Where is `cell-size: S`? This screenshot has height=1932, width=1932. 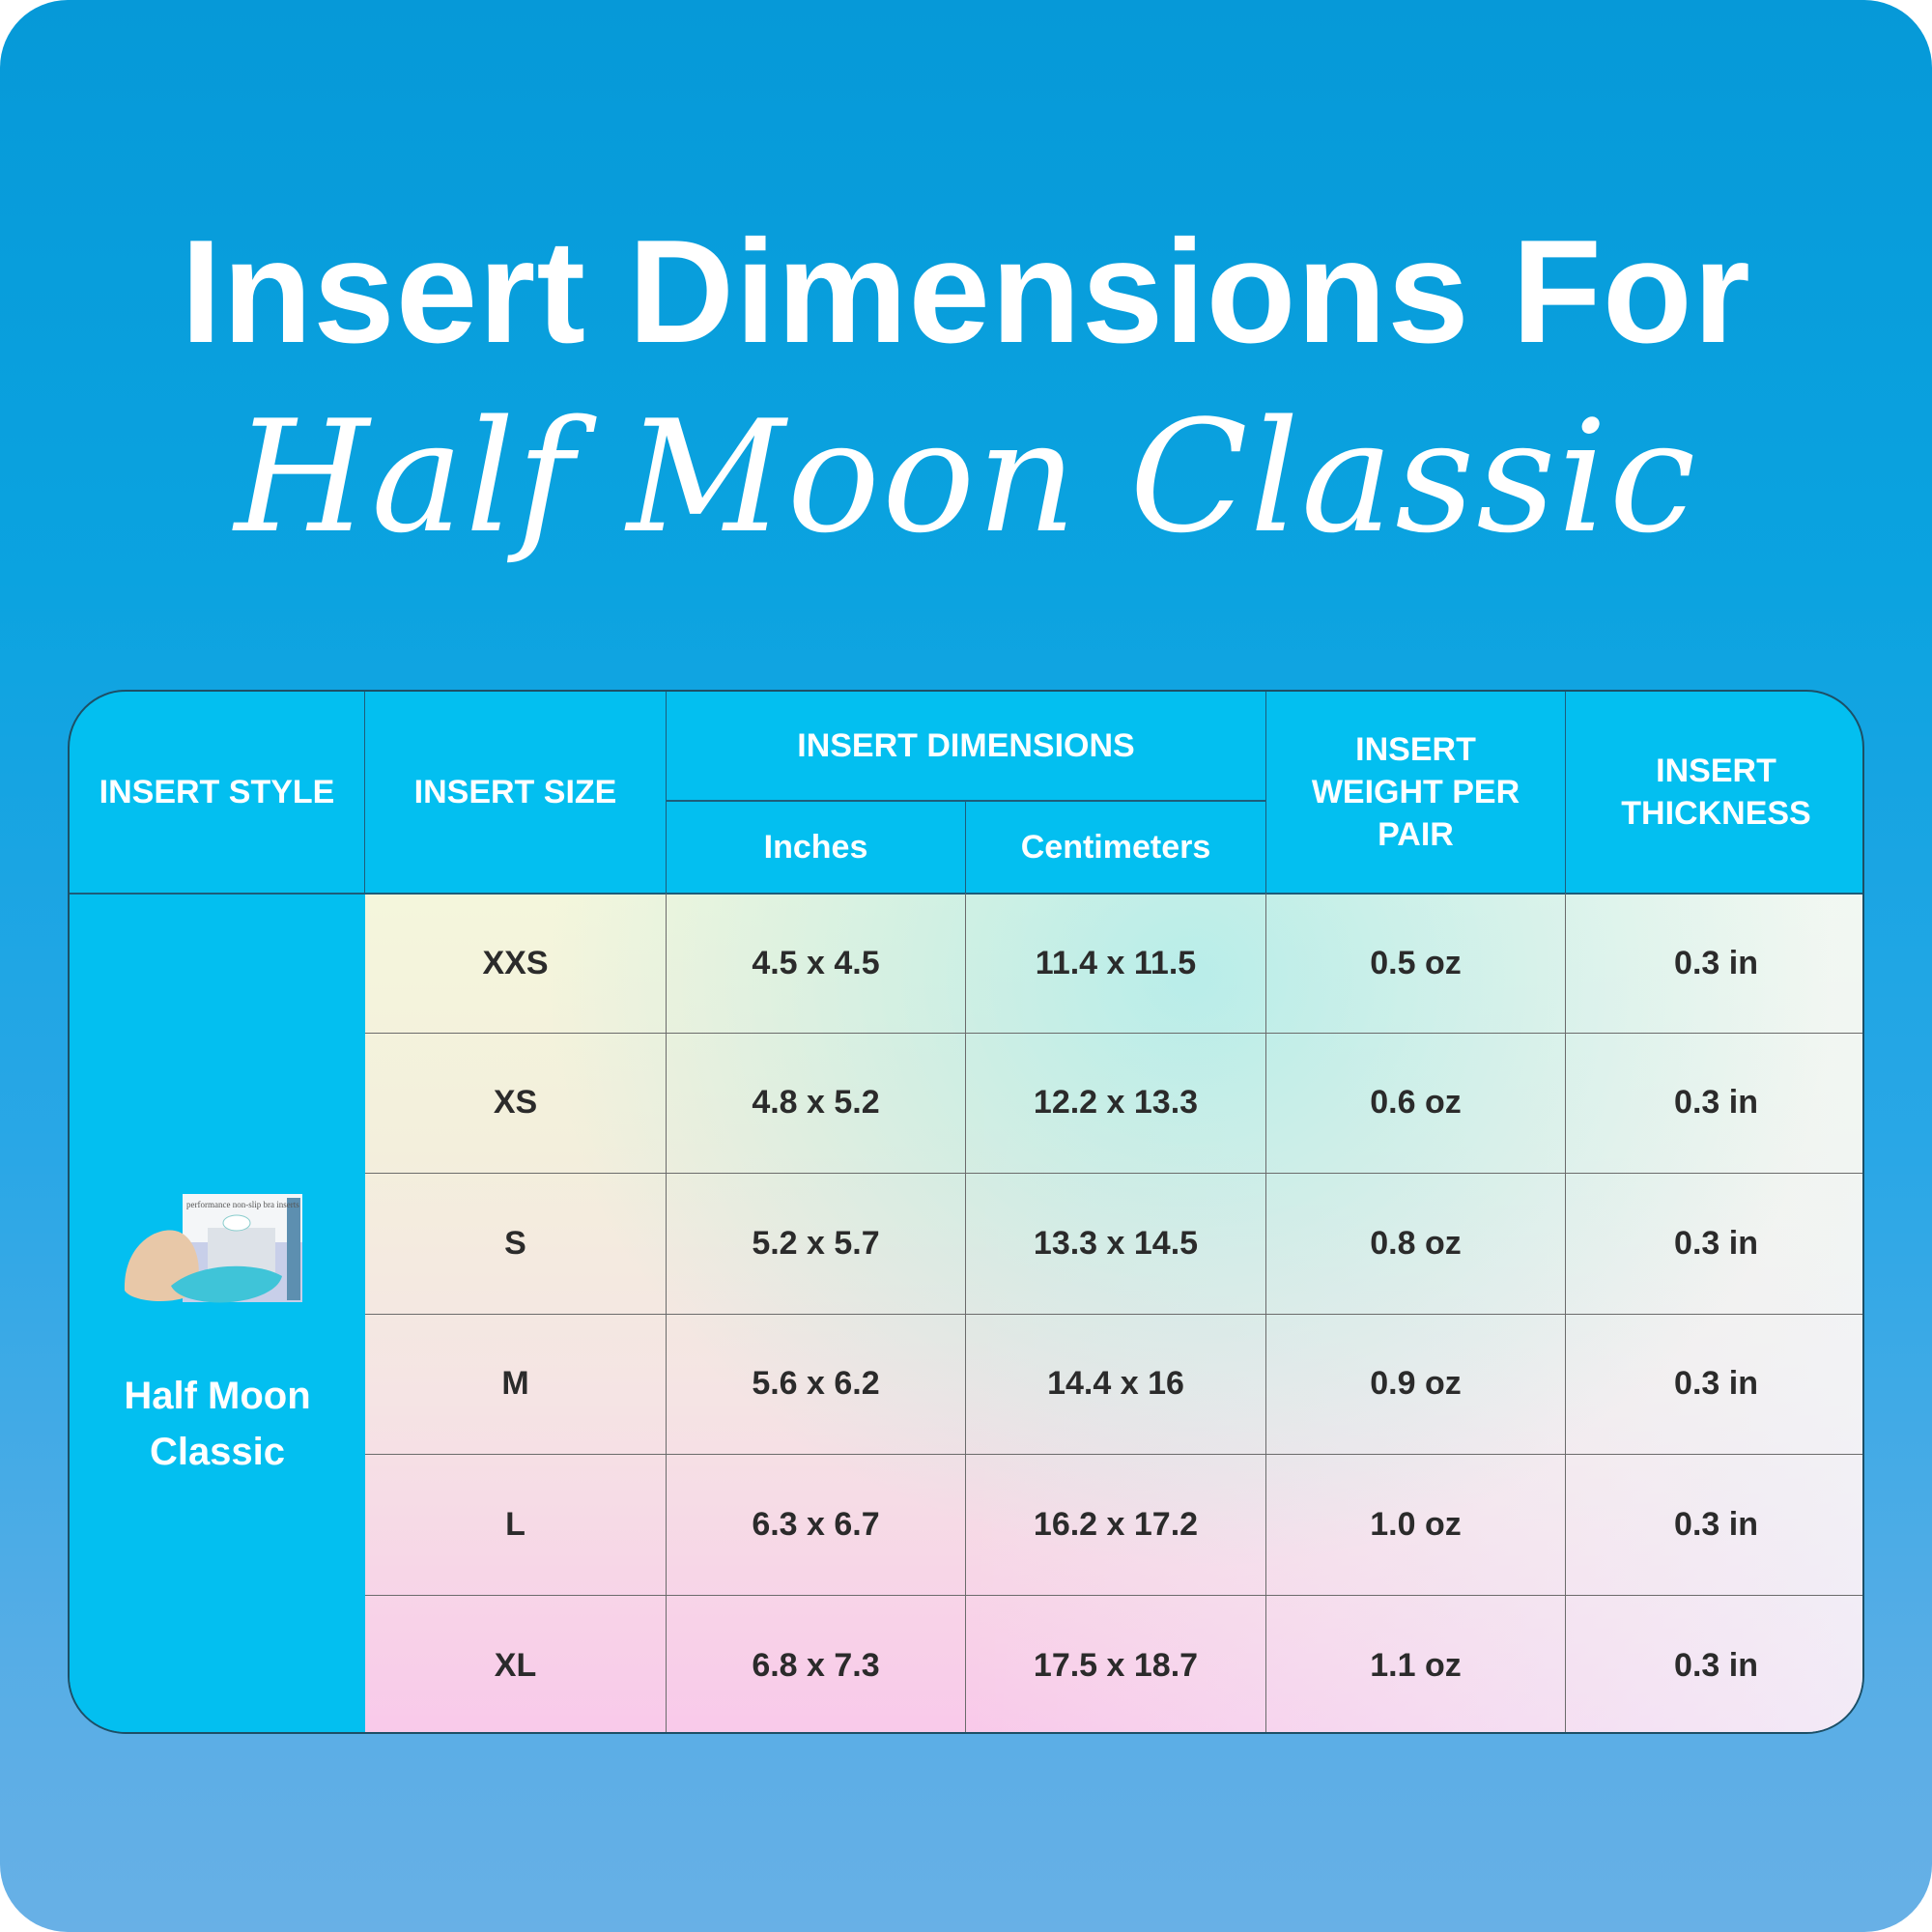 cell-size: S is located at coordinates (516, 1244).